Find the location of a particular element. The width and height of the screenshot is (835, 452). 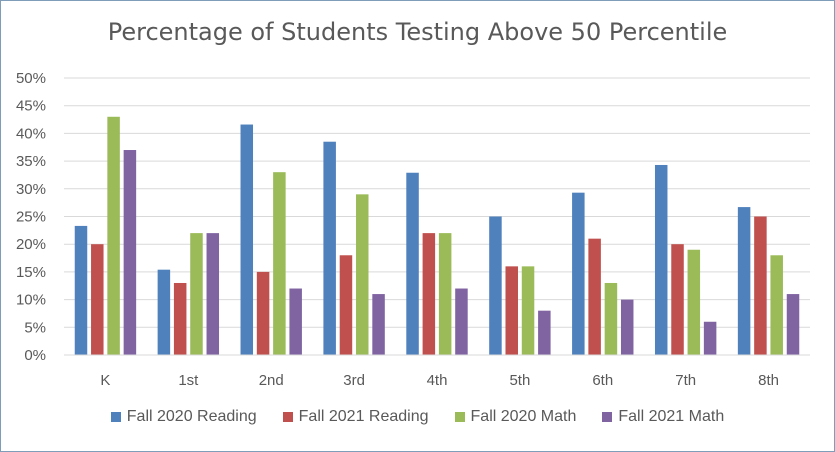

legend-label: Fall 2021 Reading is located at coordinates (363, 416).